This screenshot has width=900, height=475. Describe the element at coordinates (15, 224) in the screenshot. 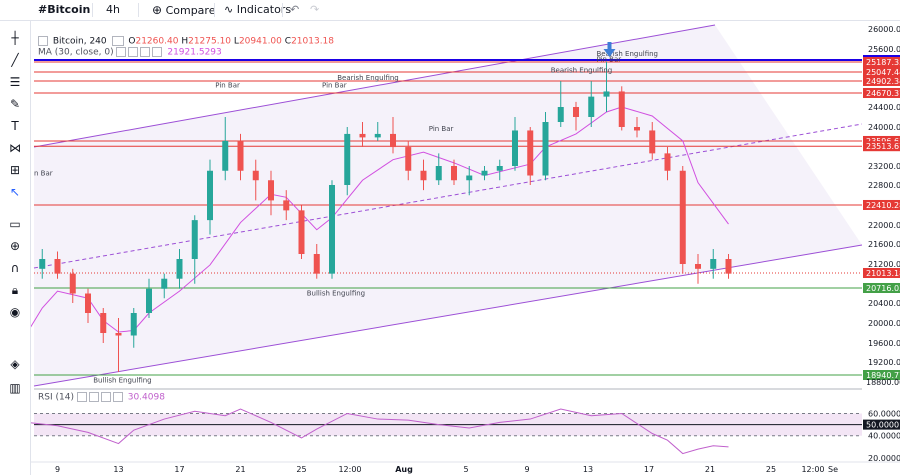

I see `ruler-icon: ▭` at that location.